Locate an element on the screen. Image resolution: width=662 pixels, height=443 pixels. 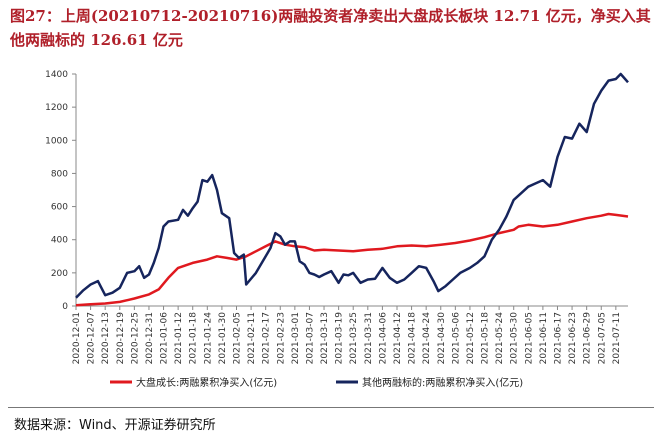
x-tick-label: 2021-02-17 is located at coordinates (267, 338).